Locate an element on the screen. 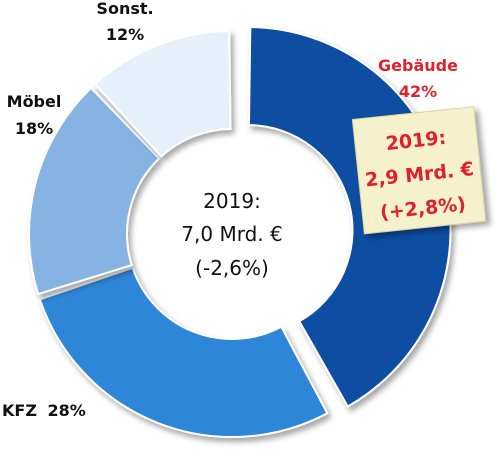 The width and height of the screenshot is (504, 458). slice-label-moebel-name: Möbel is located at coordinates (34, 101).